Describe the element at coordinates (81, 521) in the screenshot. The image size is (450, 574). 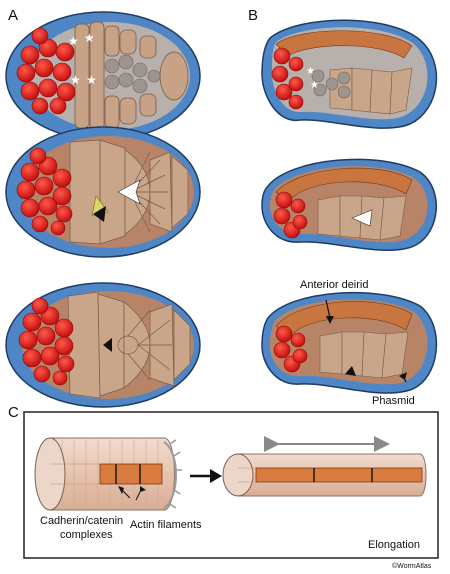
I see `label-cadherin: Cadherin/catenin` at that location.